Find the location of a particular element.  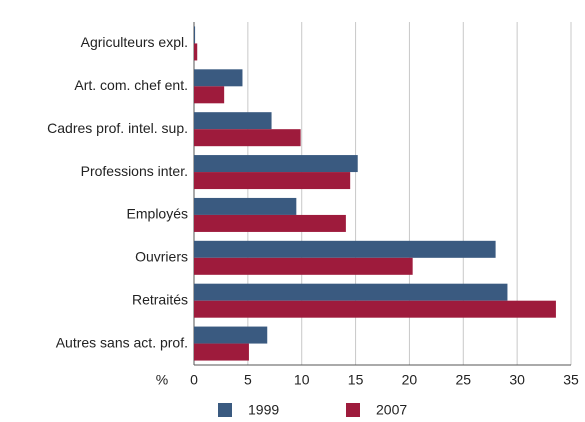

y-tick-label: Professions inter. is located at coordinates (134, 171).